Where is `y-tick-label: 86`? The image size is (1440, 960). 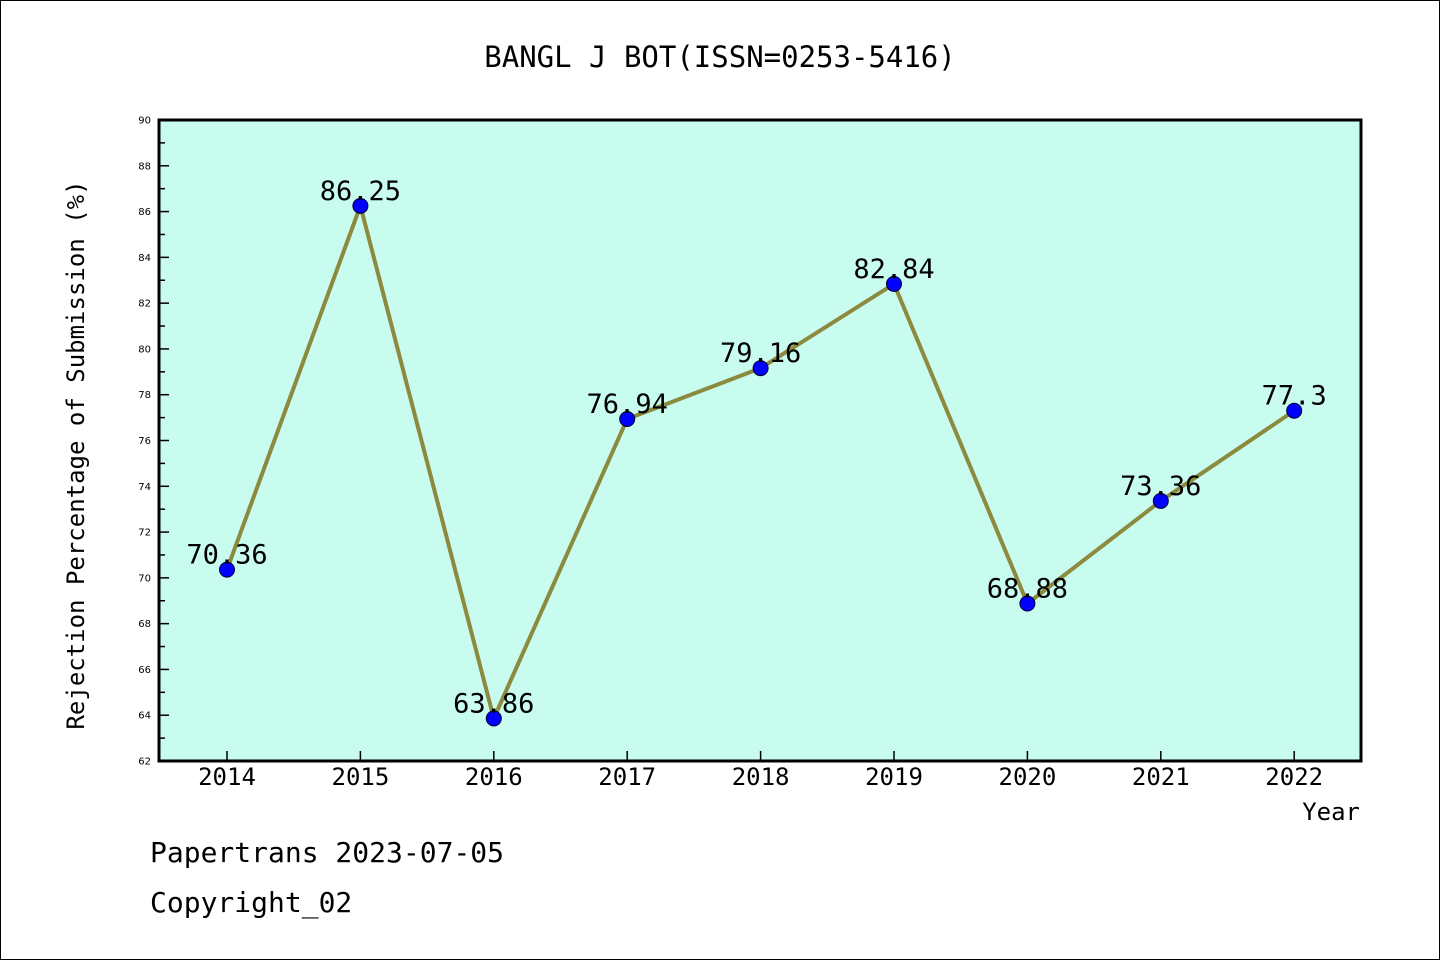 y-tick-label: 86 is located at coordinates (144, 212).